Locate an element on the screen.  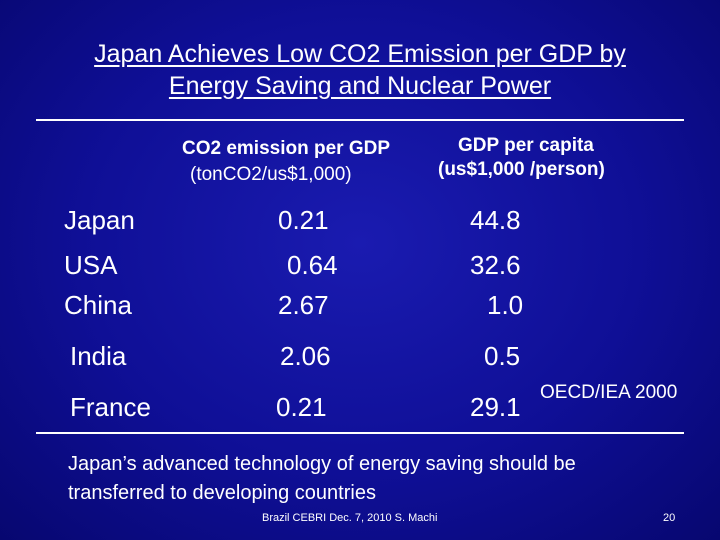
bottom-divider is located at coordinates (360, 433).